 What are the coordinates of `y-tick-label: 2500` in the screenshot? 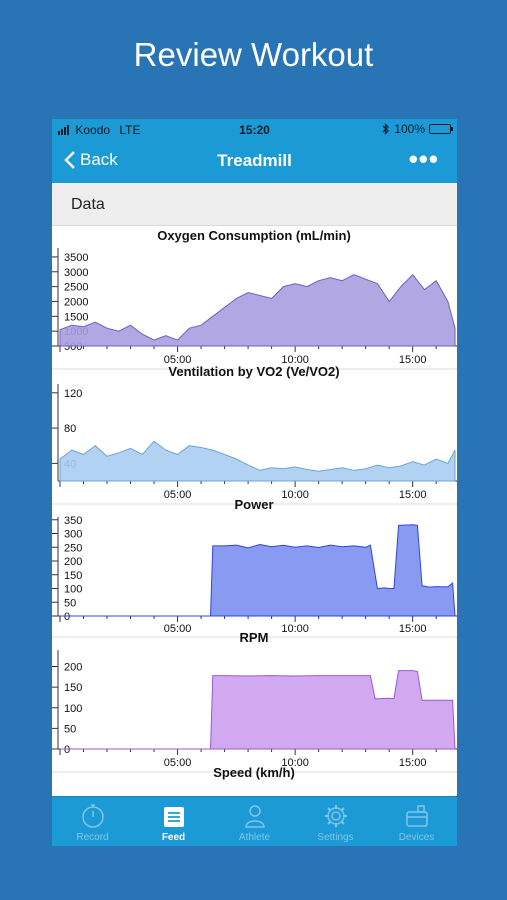 It's located at (76, 288).